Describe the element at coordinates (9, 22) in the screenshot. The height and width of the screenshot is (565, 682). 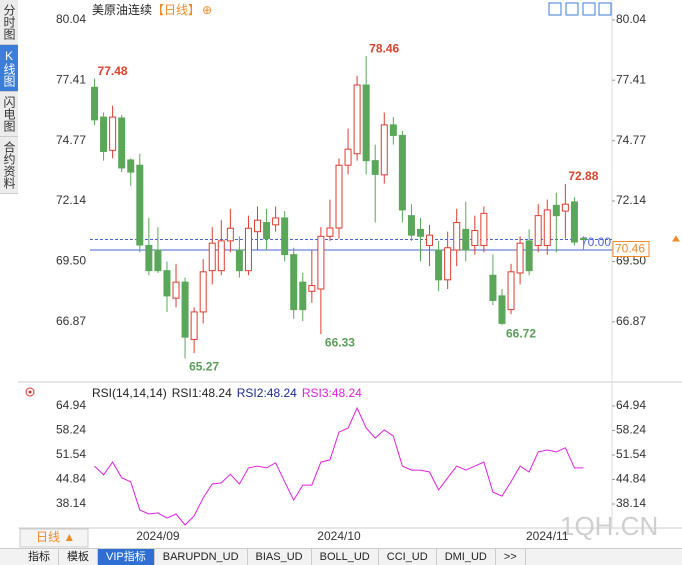
I see `sidebar-tab: 分时图` at that location.